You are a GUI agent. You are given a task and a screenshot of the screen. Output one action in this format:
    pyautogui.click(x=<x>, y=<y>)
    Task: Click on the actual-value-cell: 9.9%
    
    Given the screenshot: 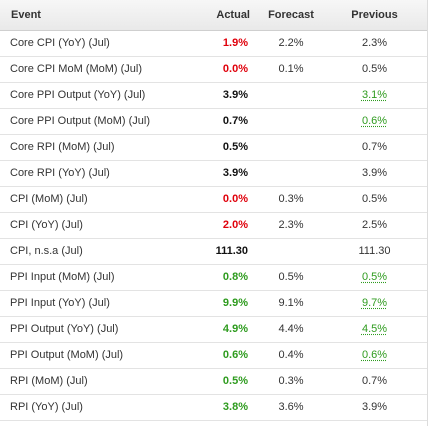 What is the action you would take?
    pyautogui.click(x=230, y=303)
    